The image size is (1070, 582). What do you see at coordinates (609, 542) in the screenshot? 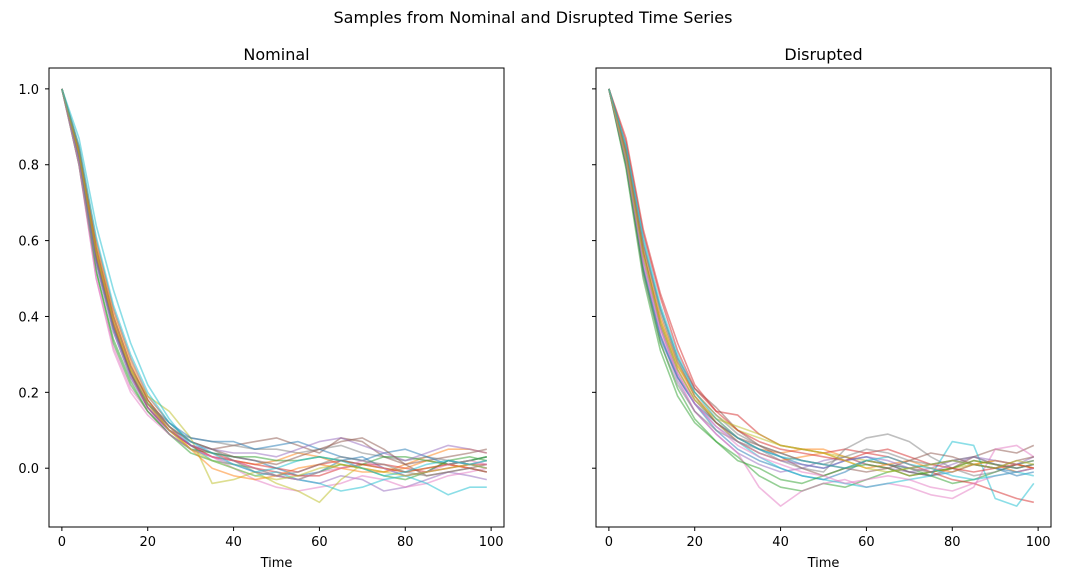
I see `disrupted-x-tick-label-0: 0` at bounding box center [609, 542].